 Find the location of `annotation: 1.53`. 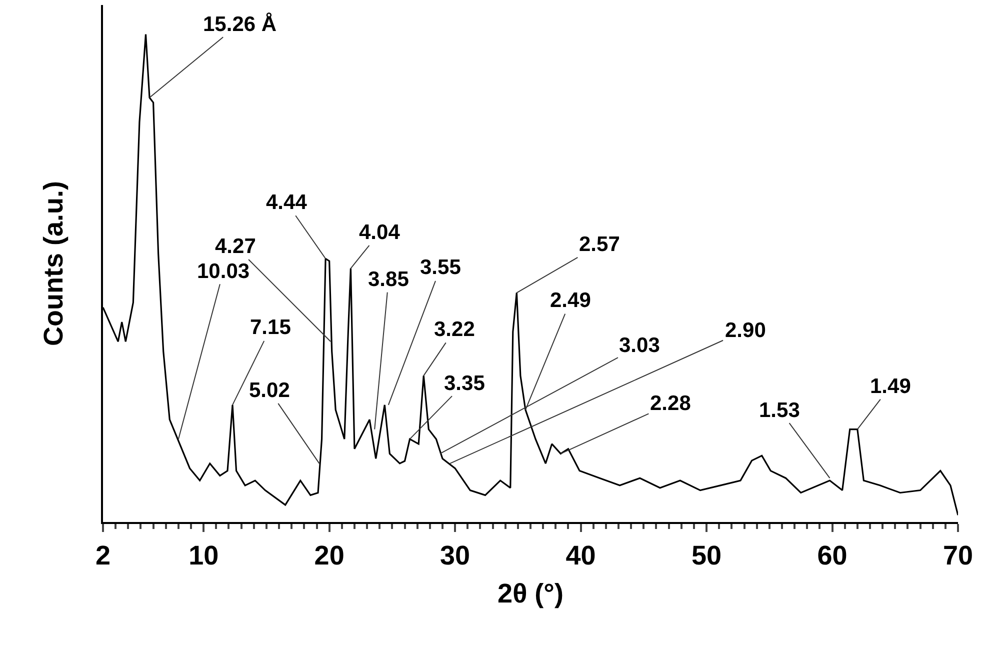

annotation: 1.53 is located at coordinates (779, 410).